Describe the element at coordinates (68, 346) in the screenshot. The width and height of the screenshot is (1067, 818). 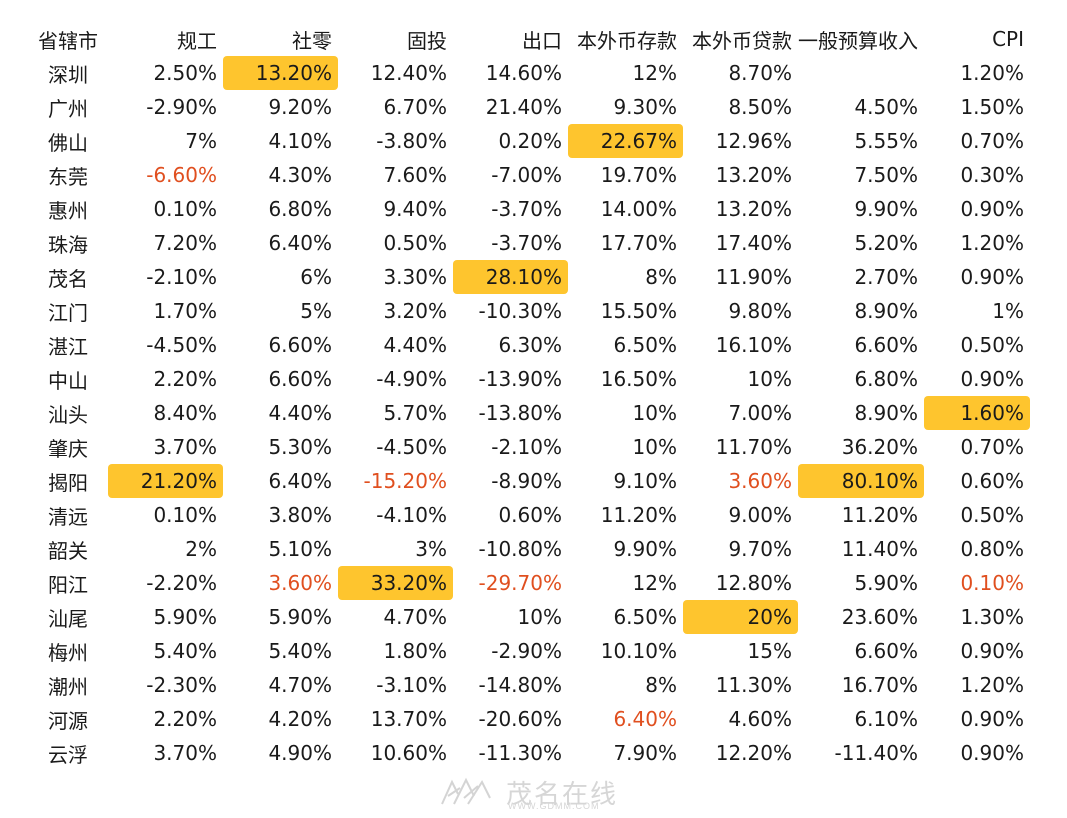
I see `city-name-cell: 湛江` at that location.